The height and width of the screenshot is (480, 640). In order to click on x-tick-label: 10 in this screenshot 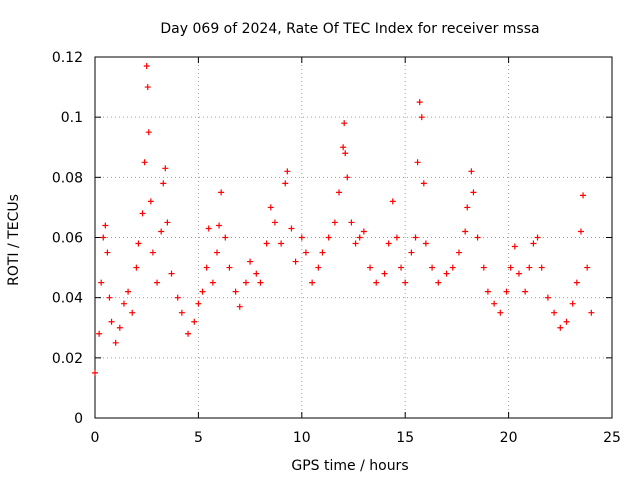, I will do `click(302, 438)`.